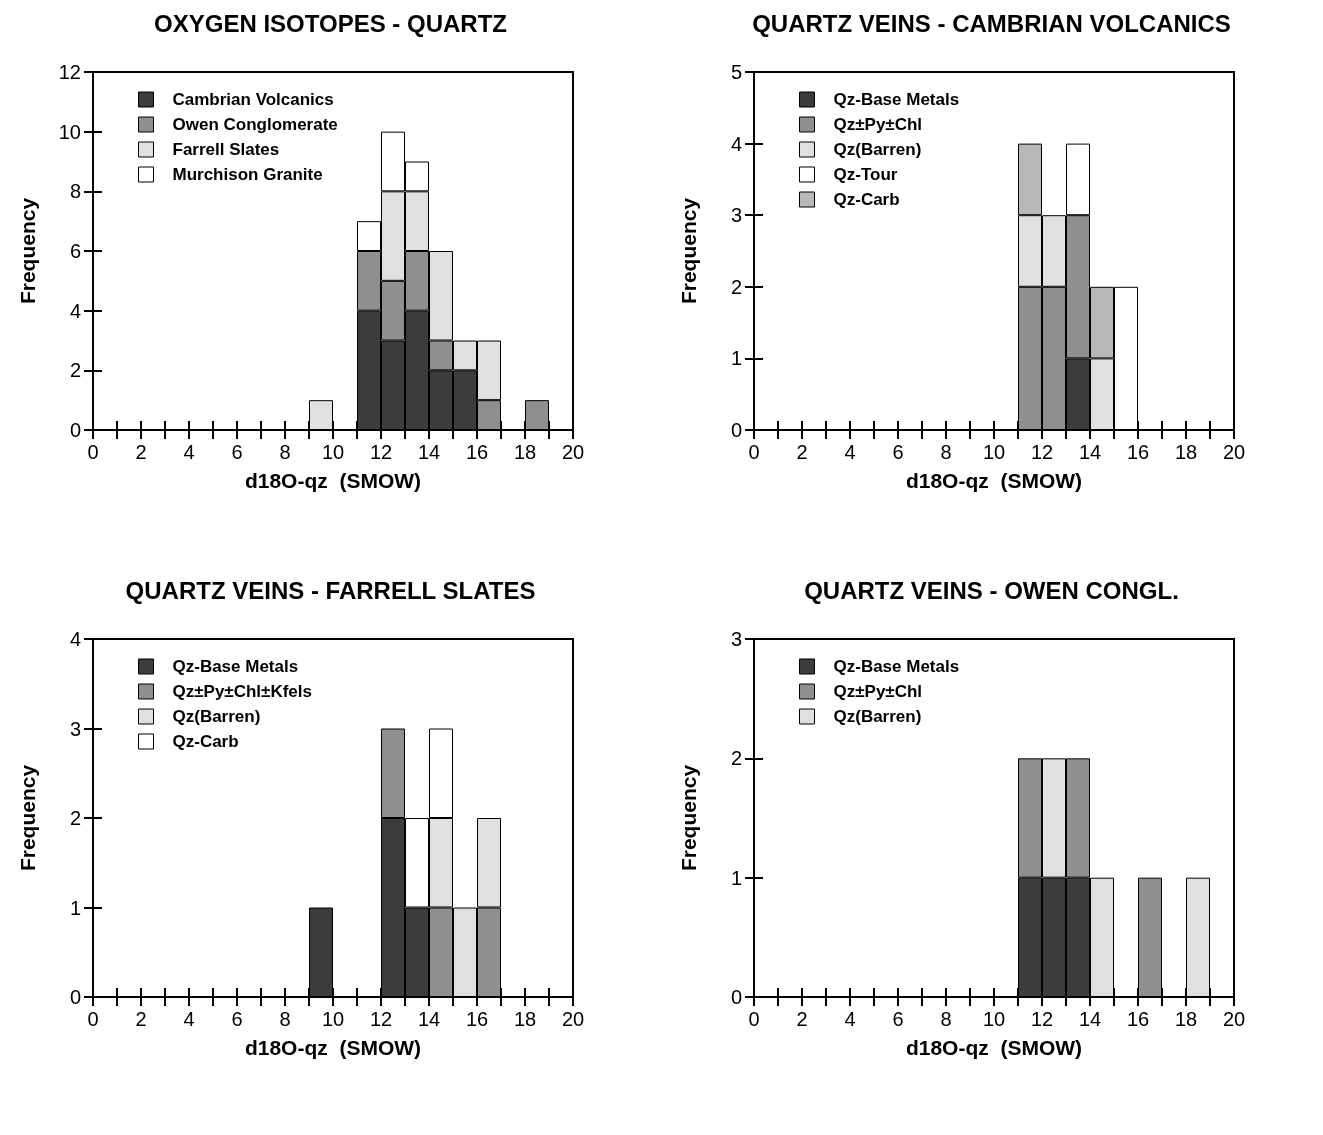 The width and height of the screenshot is (1323, 1135). Describe the element at coordinates (69, 72) in the screenshot. I see `y-tick-label: 12` at that location.